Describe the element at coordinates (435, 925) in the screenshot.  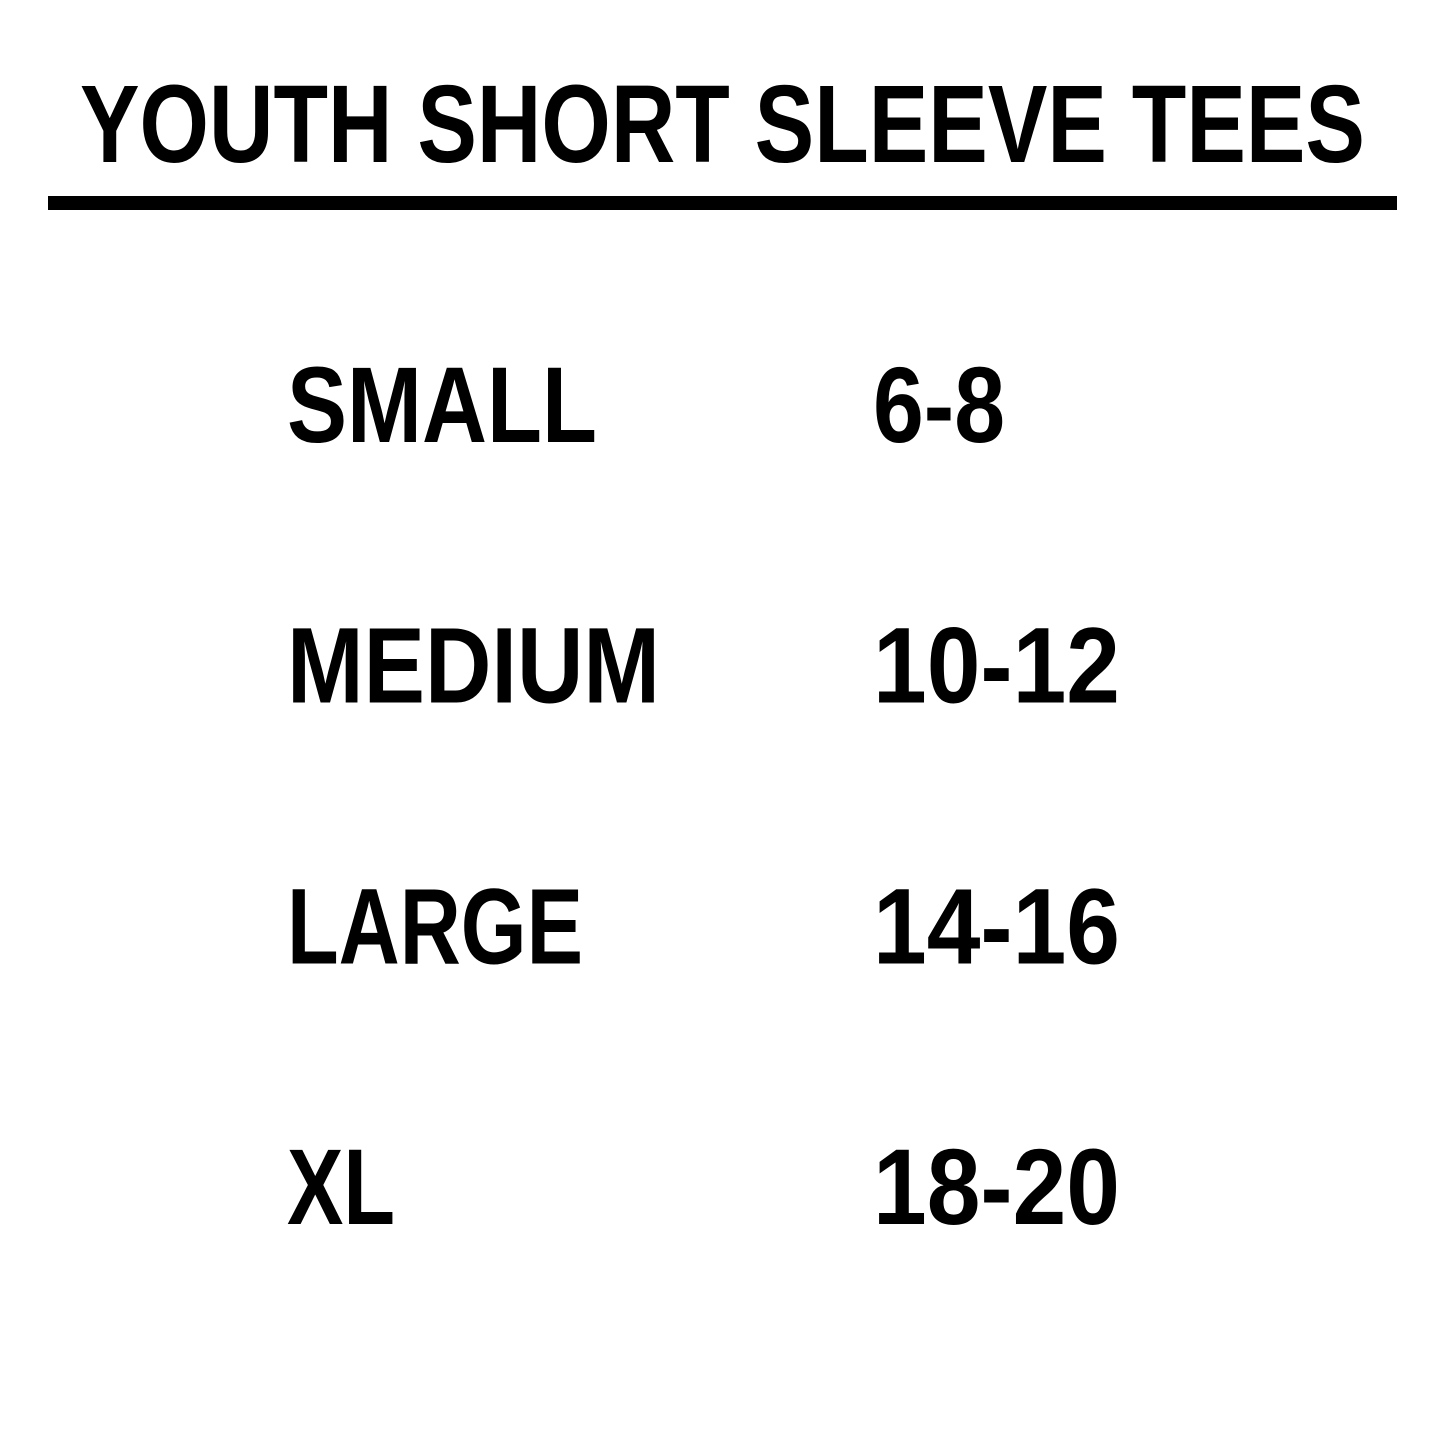
I see `size-name: LARGE` at that location.